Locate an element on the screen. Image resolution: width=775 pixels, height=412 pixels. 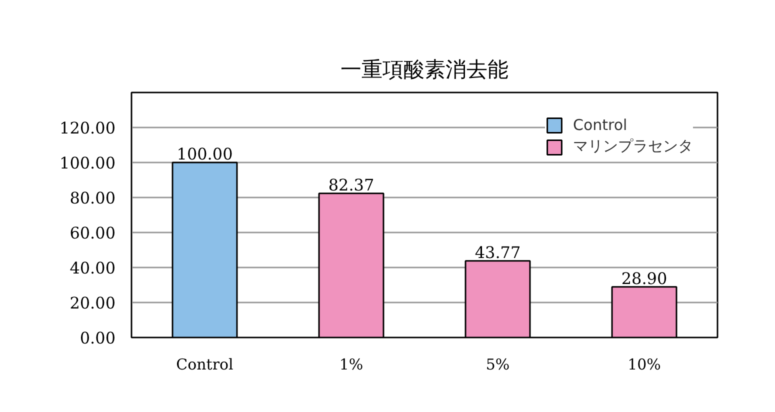
data-label: 28.90 is located at coordinates (644, 278).